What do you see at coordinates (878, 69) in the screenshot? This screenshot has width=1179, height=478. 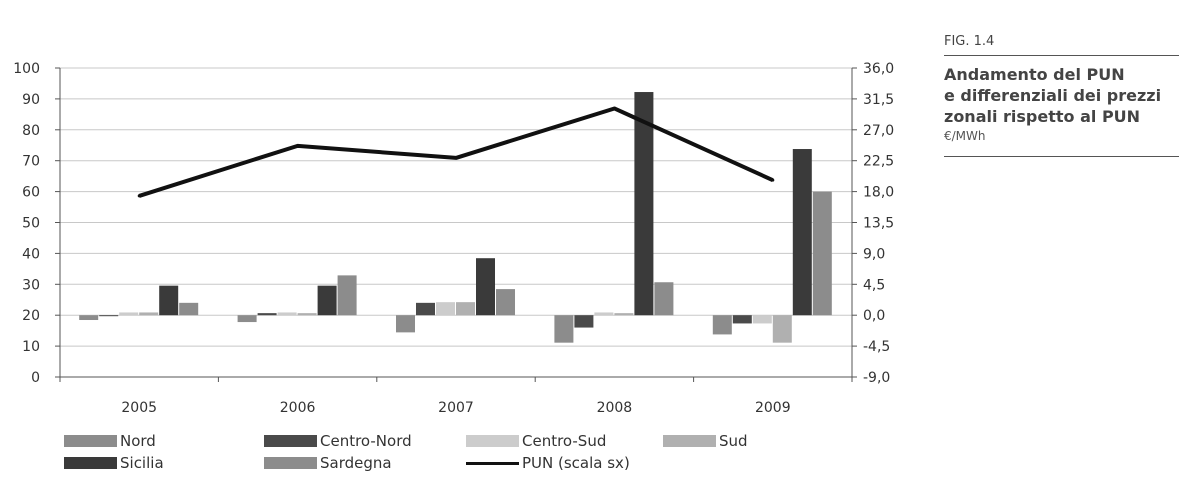 I see `right-tick-label: 36,0` at bounding box center [878, 69].